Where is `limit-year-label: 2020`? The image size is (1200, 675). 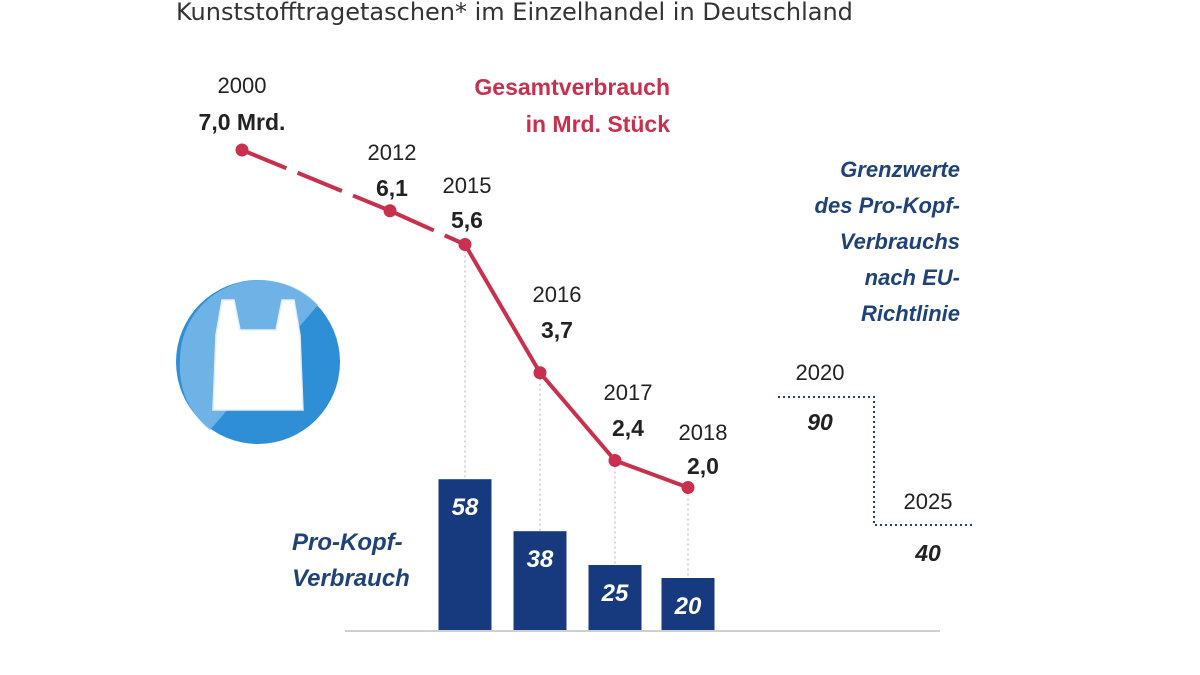
limit-year-label: 2020 is located at coordinates (820, 372).